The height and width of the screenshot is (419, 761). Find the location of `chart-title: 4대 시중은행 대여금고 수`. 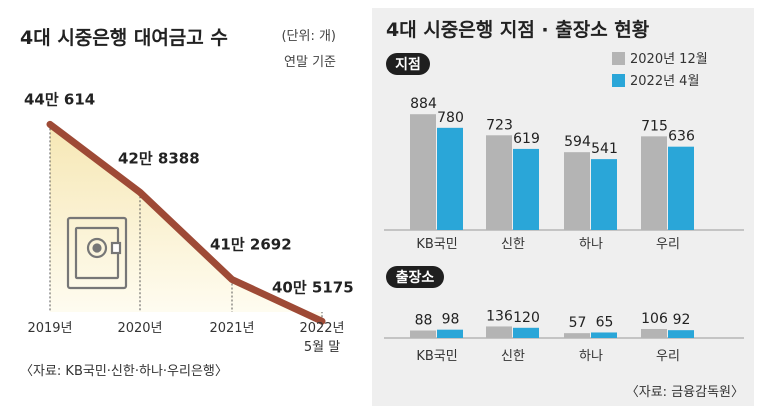

chart-title: 4대 시중은행 대여금고 수 is located at coordinates (124, 38).